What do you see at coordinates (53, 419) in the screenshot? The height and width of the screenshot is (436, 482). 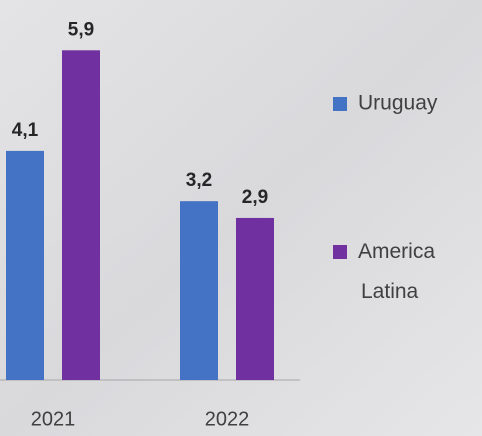 I see `x-tick-label: 2021` at bounding box center [53, 419].